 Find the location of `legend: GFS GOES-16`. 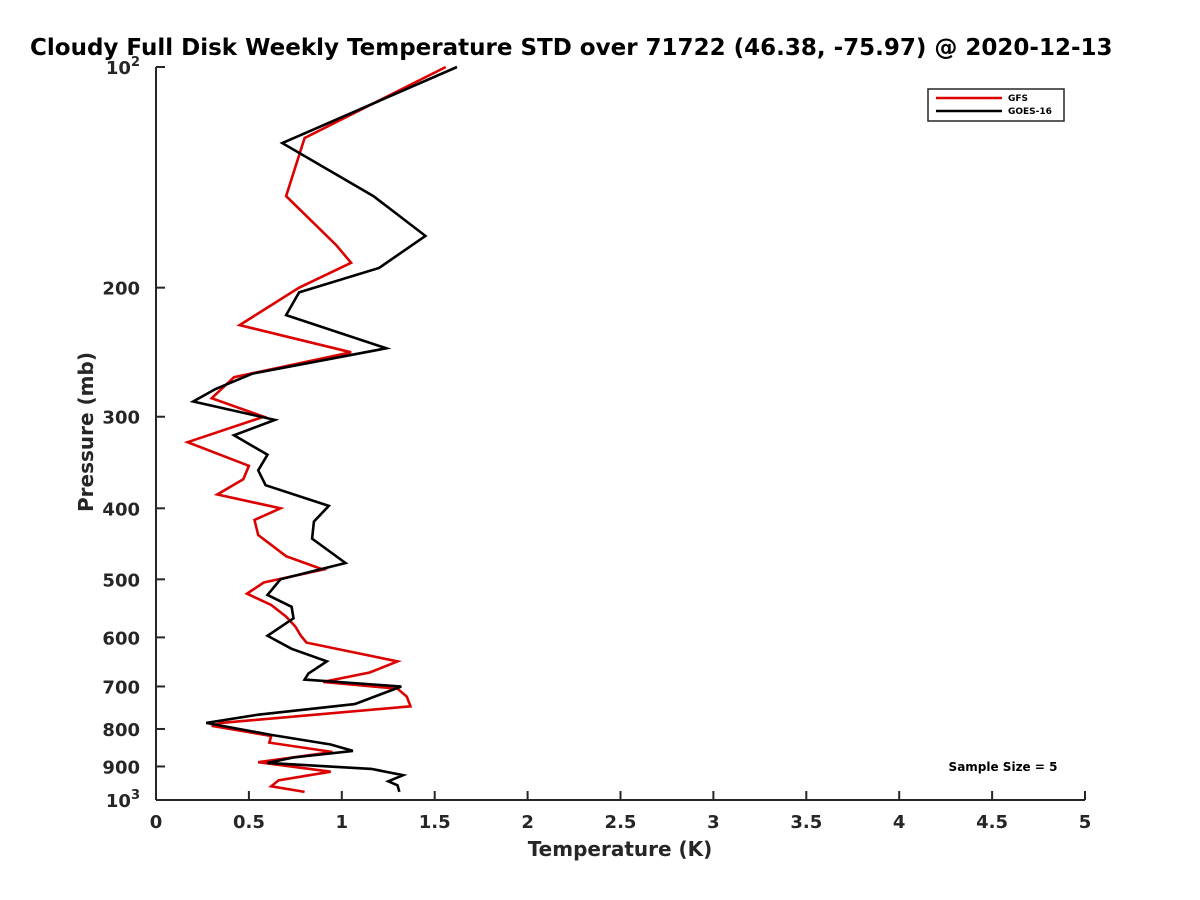

legend: GFS GOES-16 is located at coordinates (996, 105).